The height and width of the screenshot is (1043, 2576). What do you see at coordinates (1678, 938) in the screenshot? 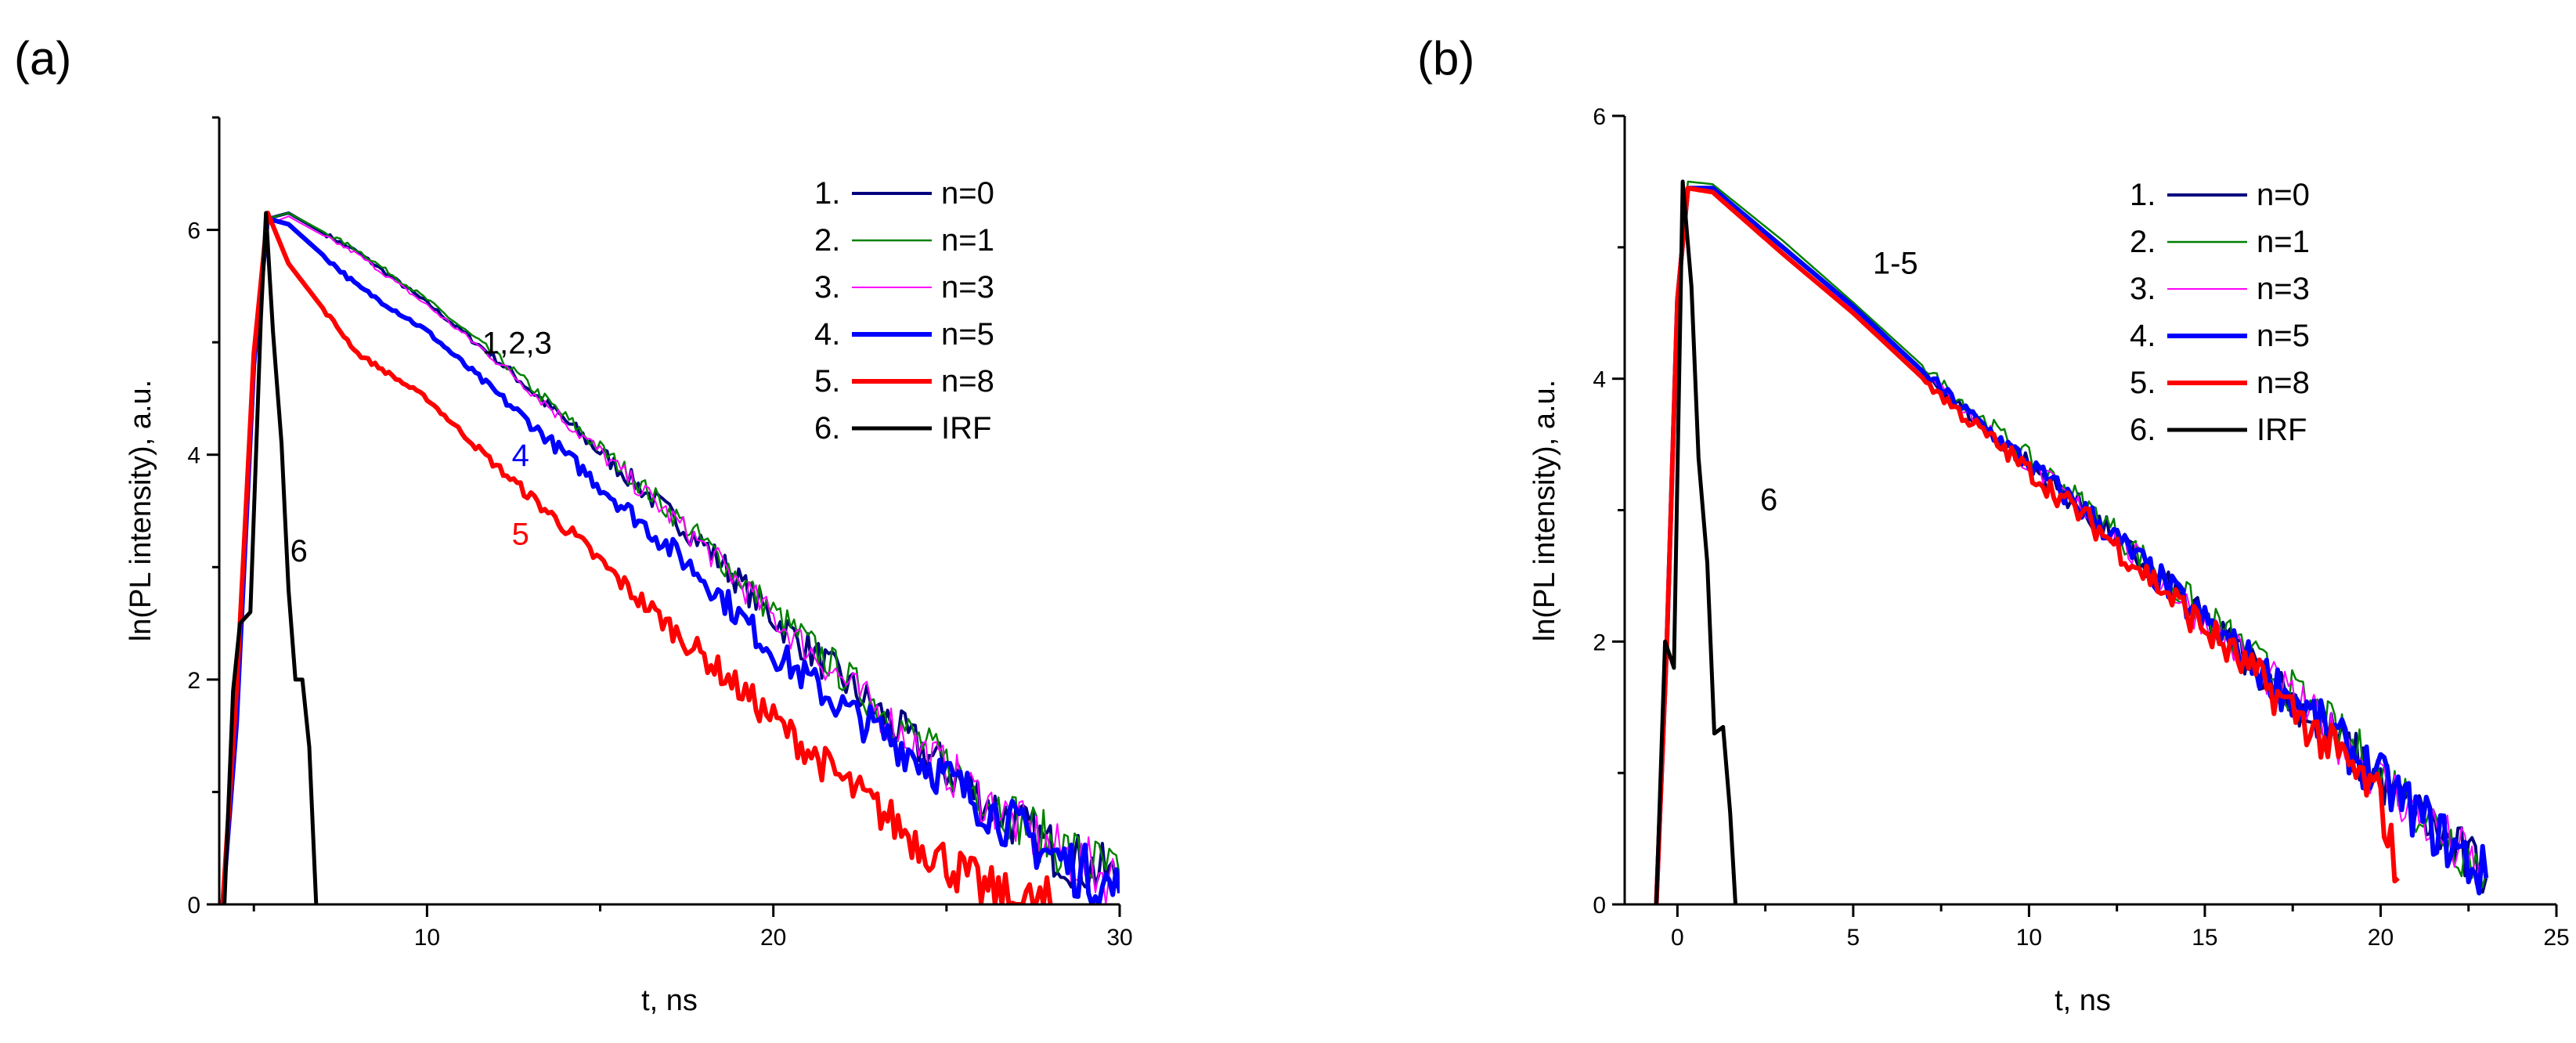
I see `x-tick-label: 0` at bounding box center [1678, 938].